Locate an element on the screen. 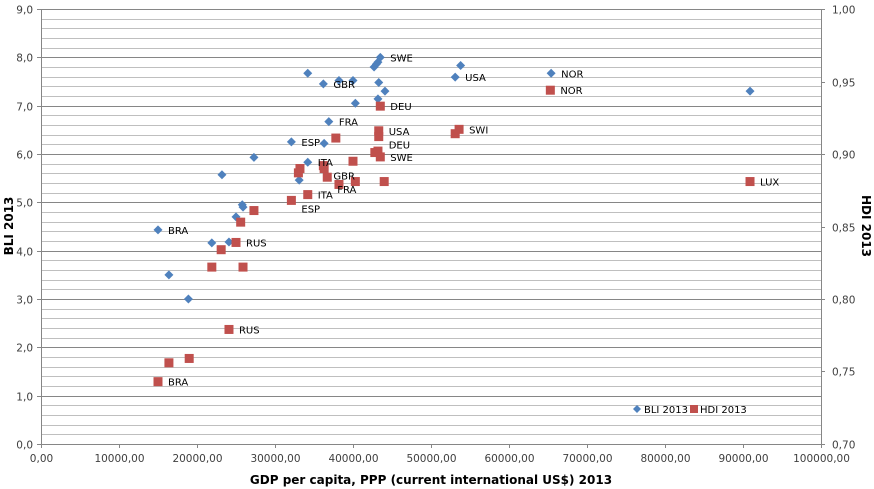 This screenshot has width=874, height=489. x-tick-label: 80000,00 is located at coordinates (665, 459).